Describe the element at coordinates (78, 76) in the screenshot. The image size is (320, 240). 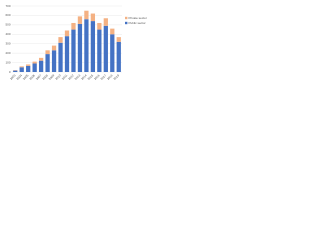
I see `x-tick-label: 2013` at that location.